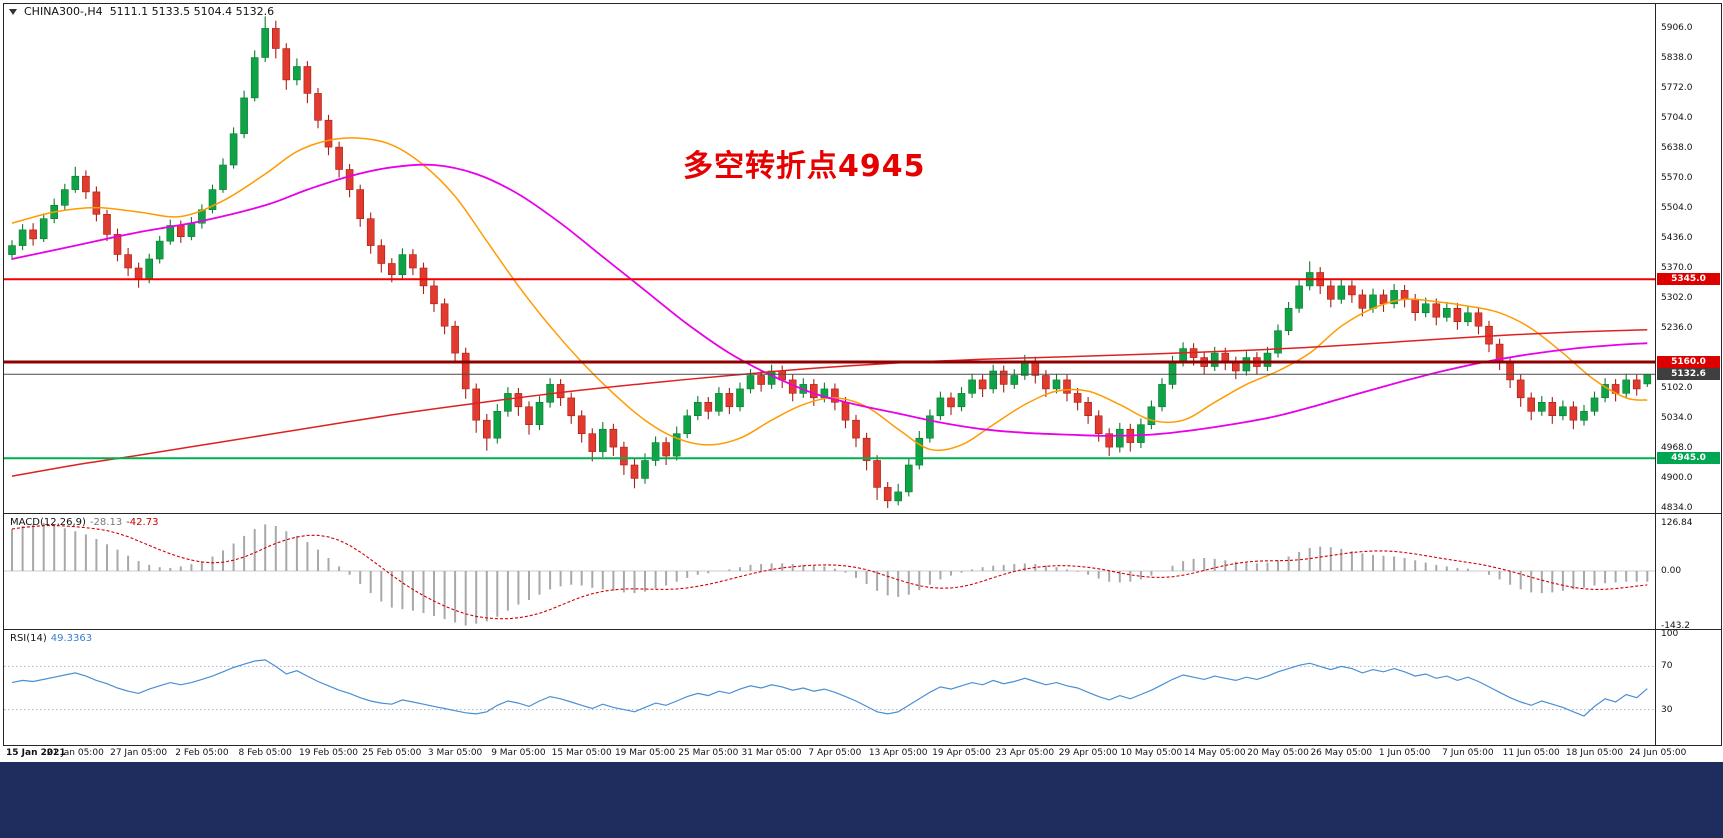  Describe the element at coordinates (36, 753) in the screenshot. I see `time-axis-label: 15 Jan 2021` at that location.